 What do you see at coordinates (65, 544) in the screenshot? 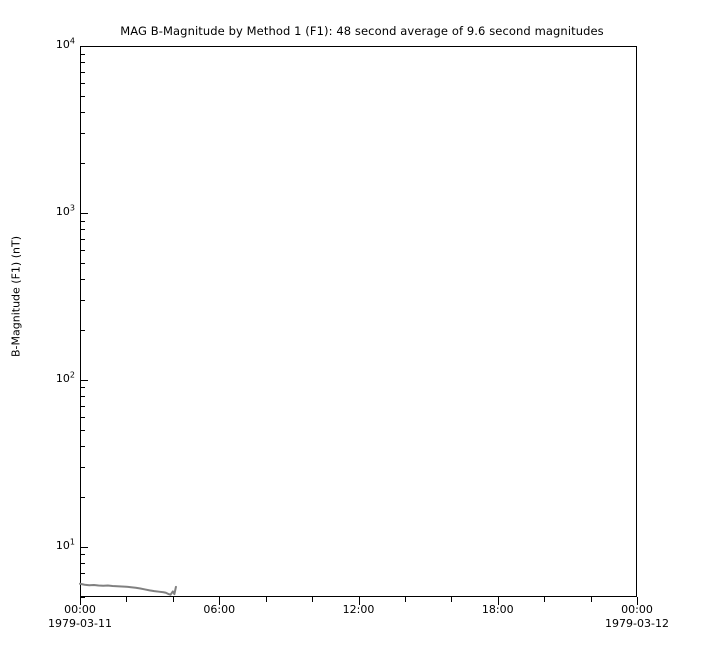
I see `y-tick-label: 101` at bounding box center [65, 544].